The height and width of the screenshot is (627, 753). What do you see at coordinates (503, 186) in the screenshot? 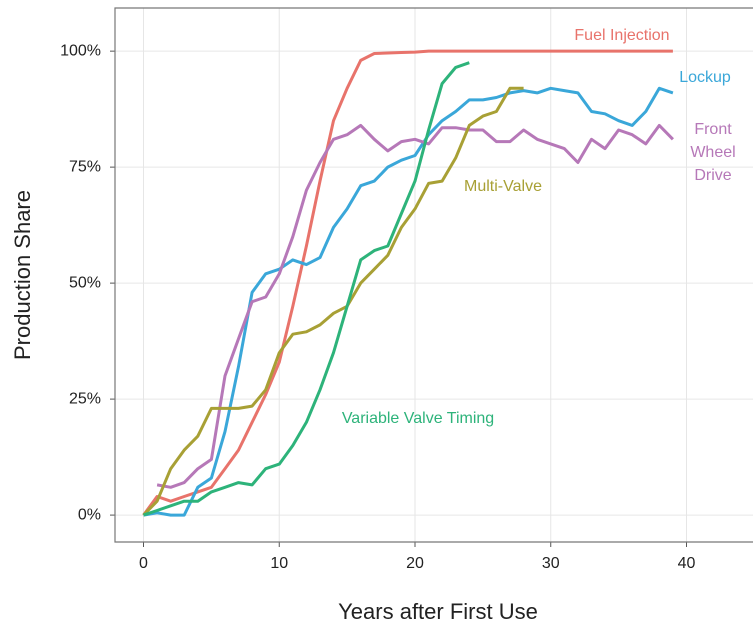
I see `series-label: Multi-Valve` at bounding box center [503, 186].